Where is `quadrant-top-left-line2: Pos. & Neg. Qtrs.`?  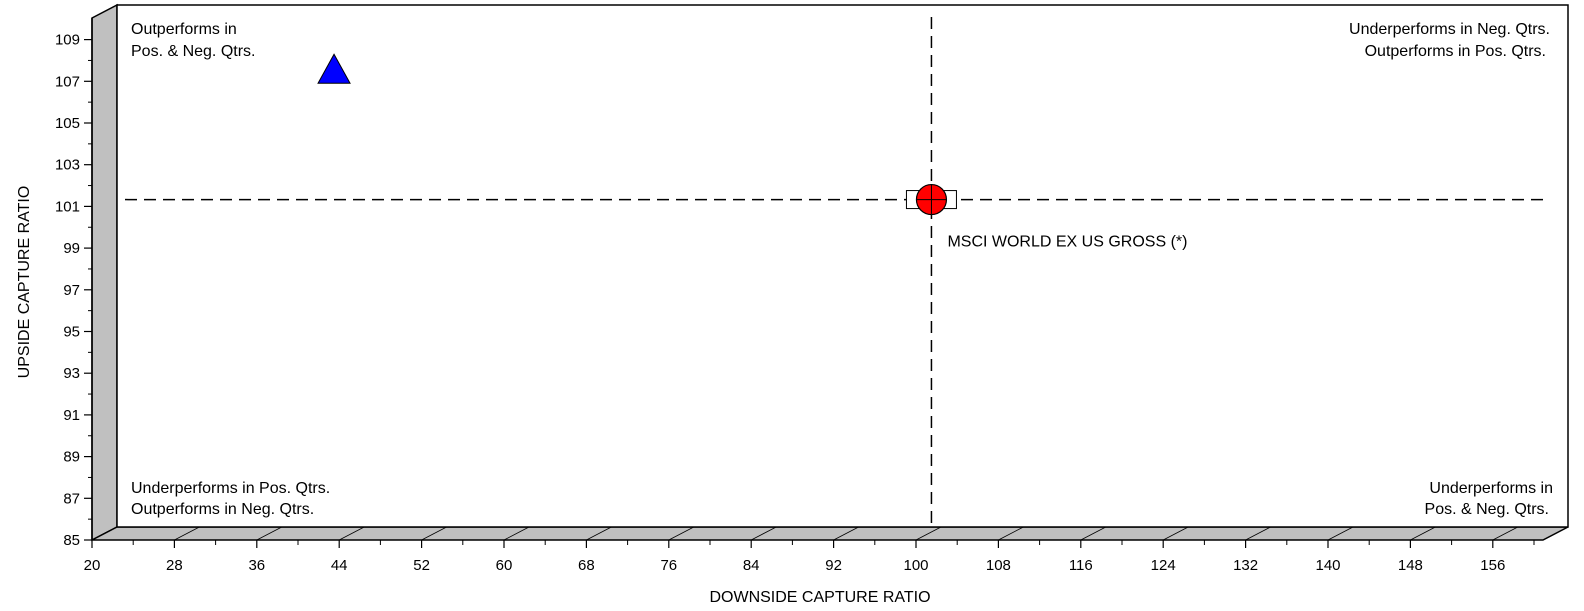 quadrant-top-left-line2: Pos. & Neg. Qtrs. is located at coordinates (193, 51).